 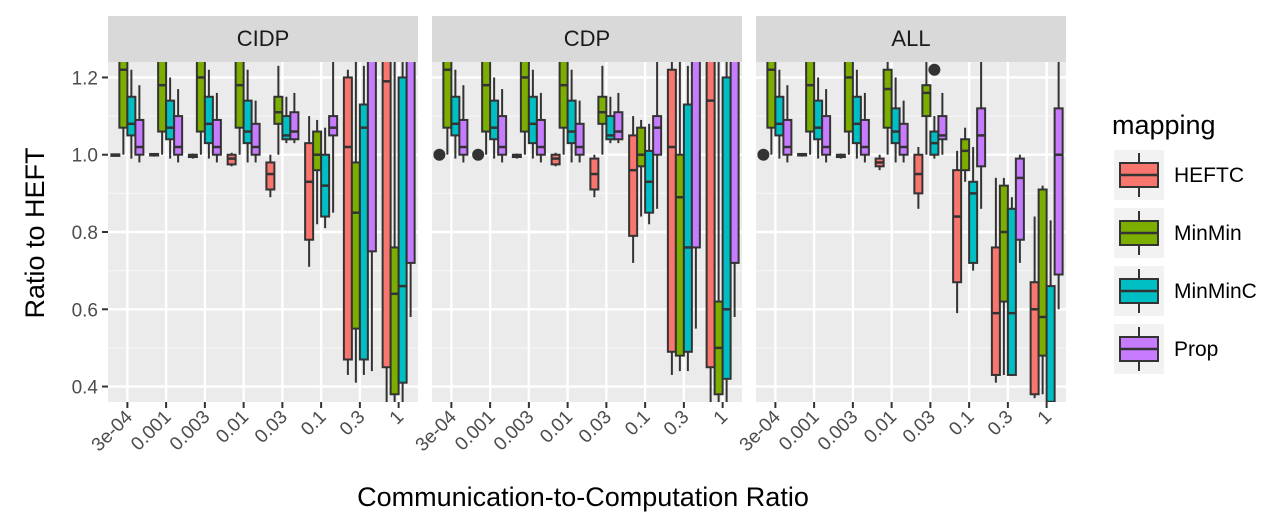 I want to click on x-tick-label: 0.03, so click(x=271, y=427).